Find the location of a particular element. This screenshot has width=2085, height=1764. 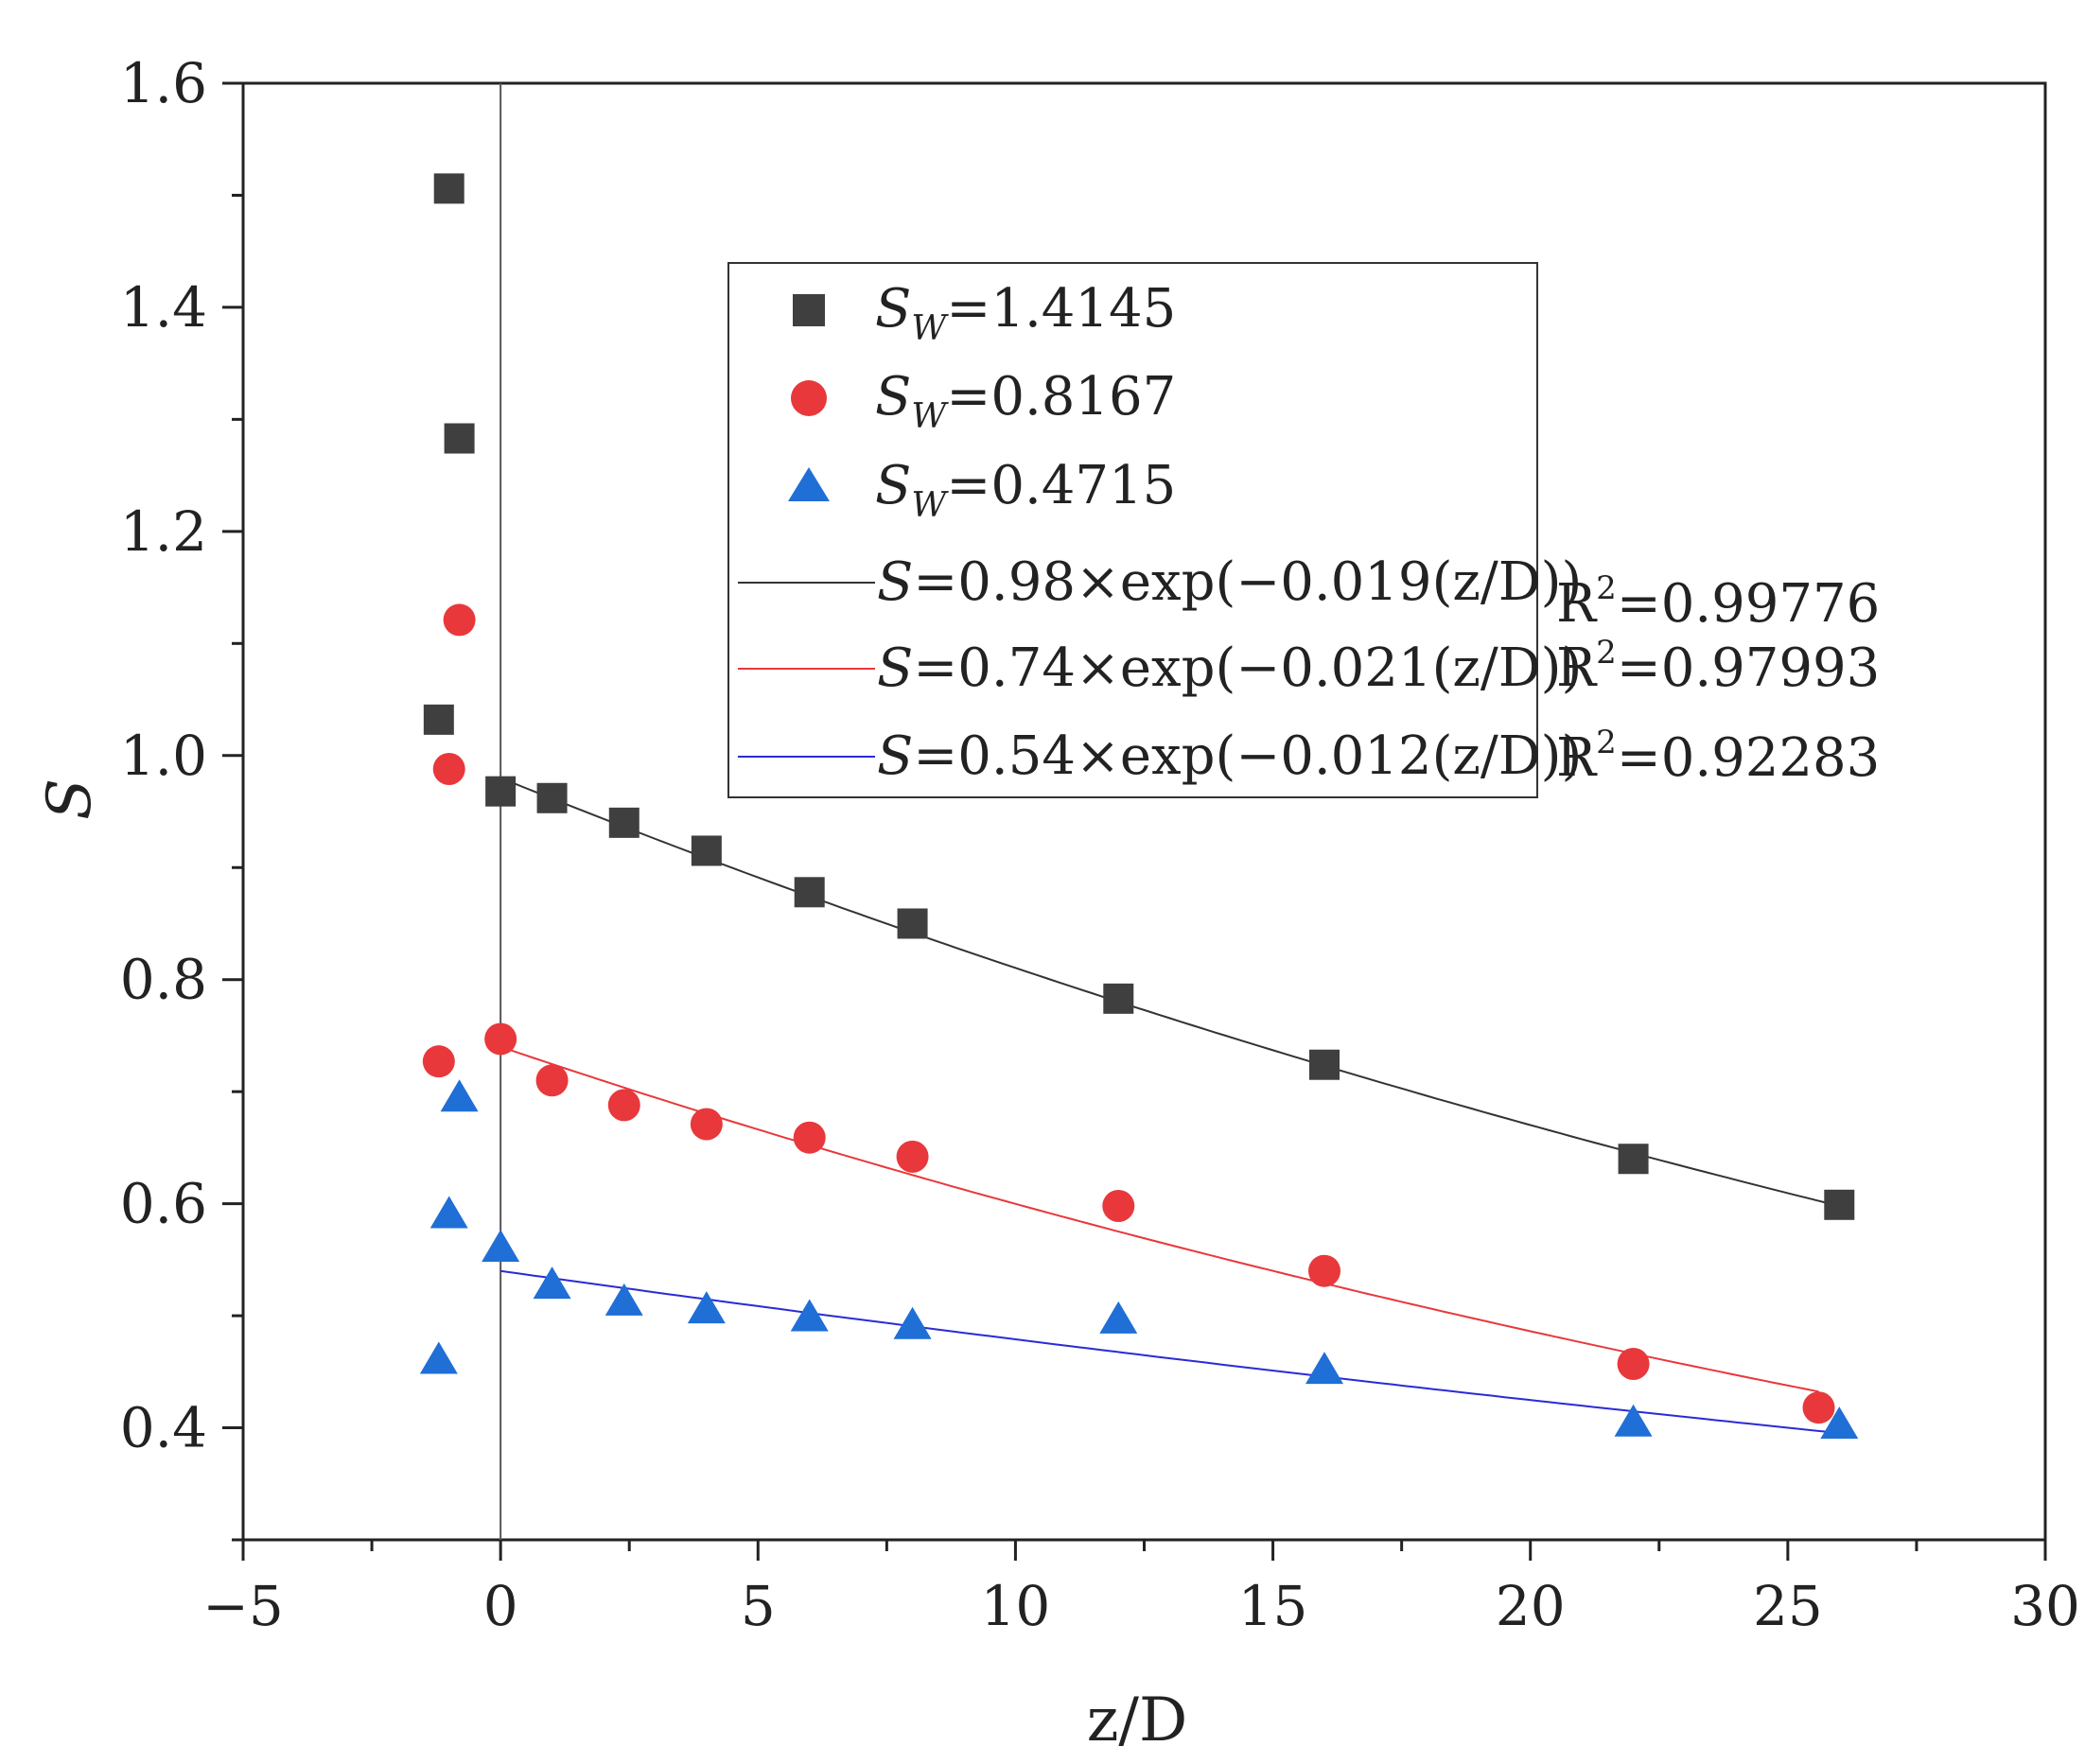

fit-equation: =0.74×exp(−0.021(z/D)) is located at coordinates (1248, 668).